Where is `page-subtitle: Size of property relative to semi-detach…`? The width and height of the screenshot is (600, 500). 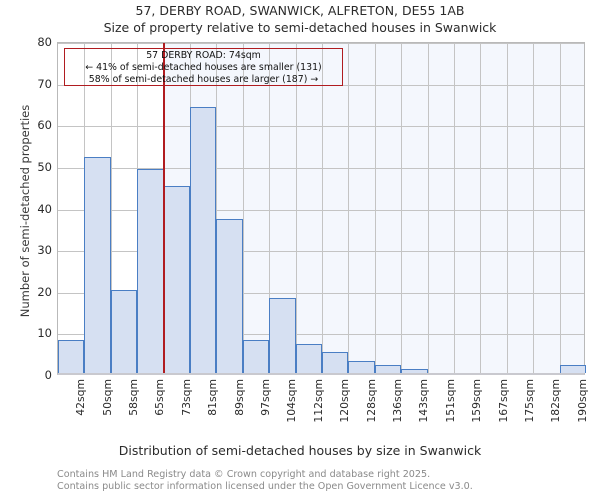
page-subtitle: Size of property relative to semi-detach… is located at coordinates (300, 27).